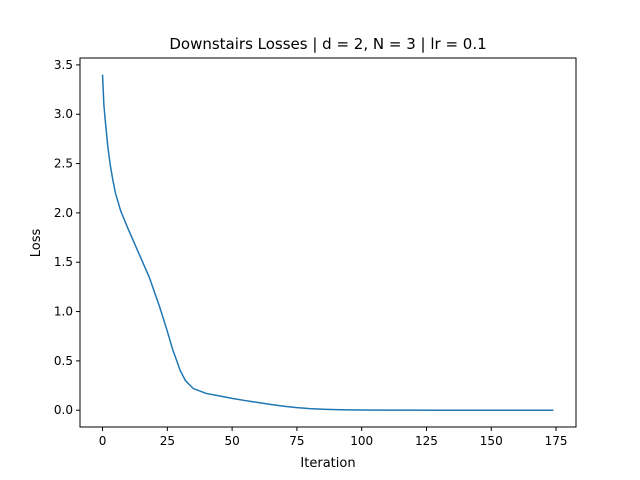 Image resolution: width=640 pixels, height=480 pixels. What do you see at coordinates (63, 114) in the screenshot?
I see `y-tick-label: 3.0` at bounding box center [63, 114].